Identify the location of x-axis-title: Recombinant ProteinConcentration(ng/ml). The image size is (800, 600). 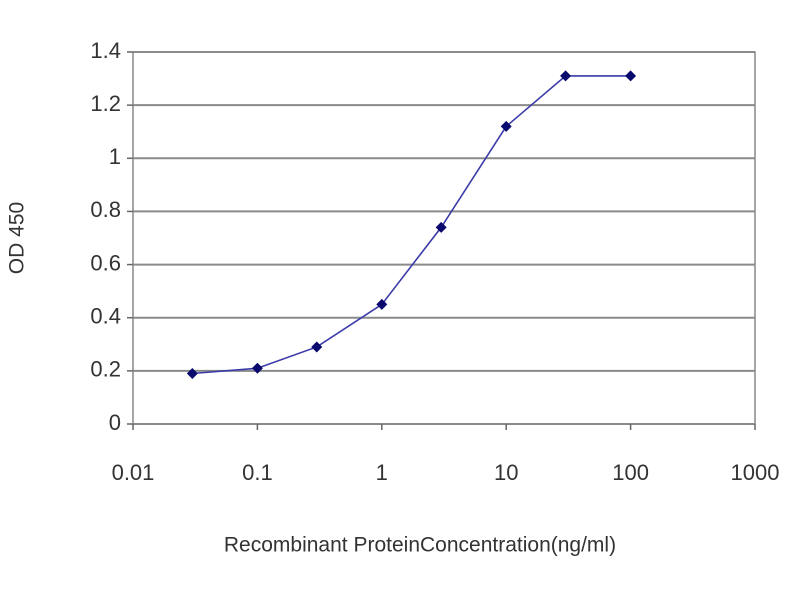
(420, 545).